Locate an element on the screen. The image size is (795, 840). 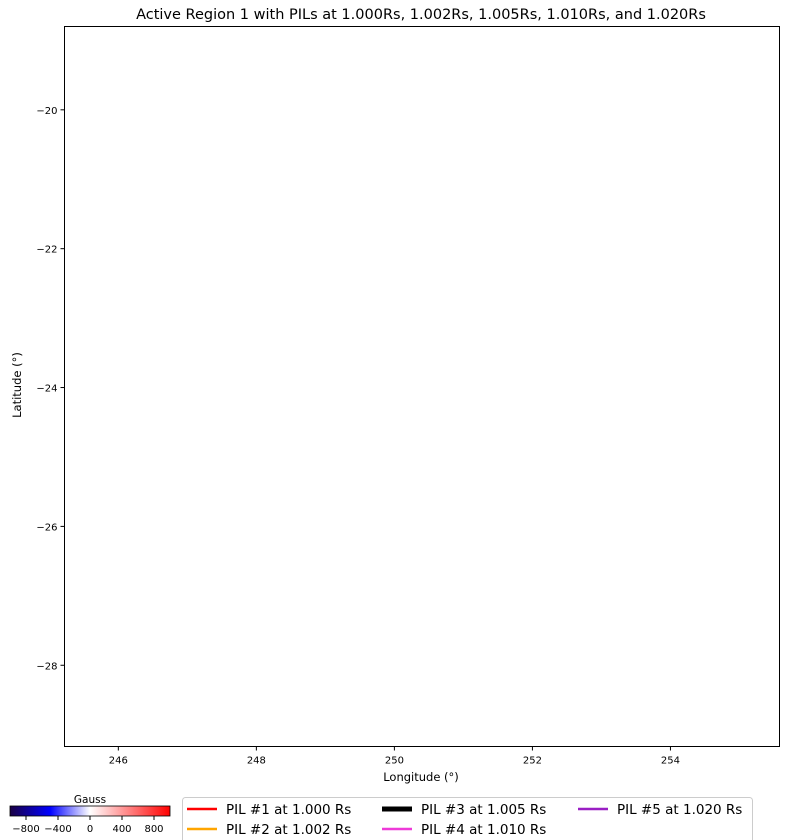
legend-label: PIL #2 at 1.002 Rs is located at coordinates (288, 830).